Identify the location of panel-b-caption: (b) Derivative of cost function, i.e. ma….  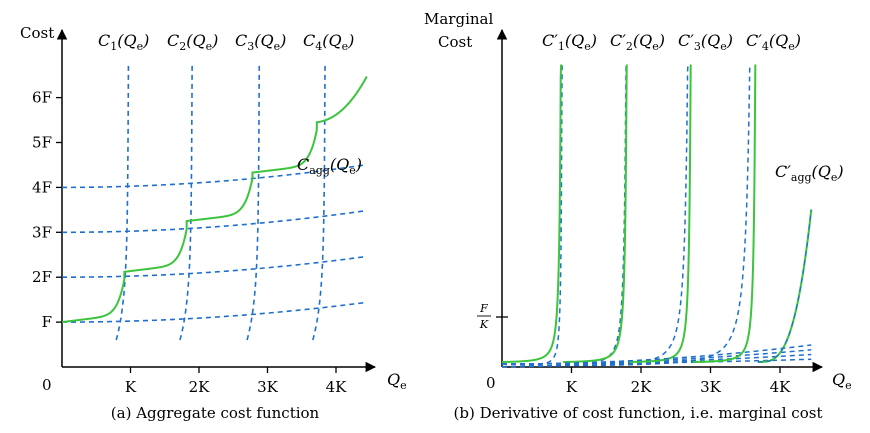
(638, 413).